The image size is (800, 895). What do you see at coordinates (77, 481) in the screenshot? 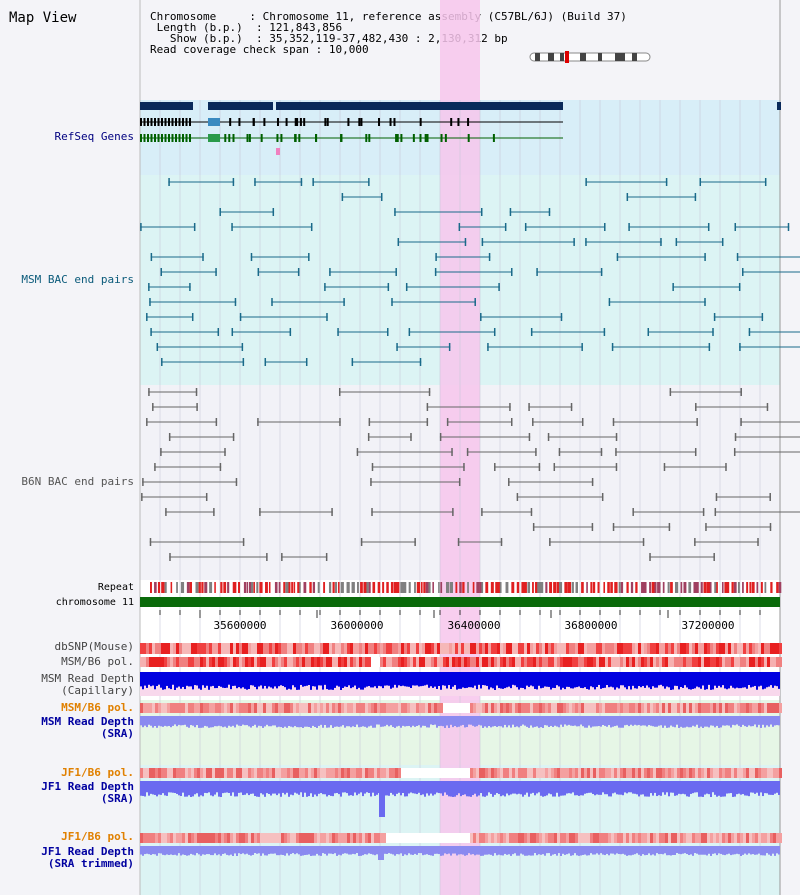
I see `b6n-bac-end-pairs-label: B6N BAC end pairs` at bounding box center [77, 481].